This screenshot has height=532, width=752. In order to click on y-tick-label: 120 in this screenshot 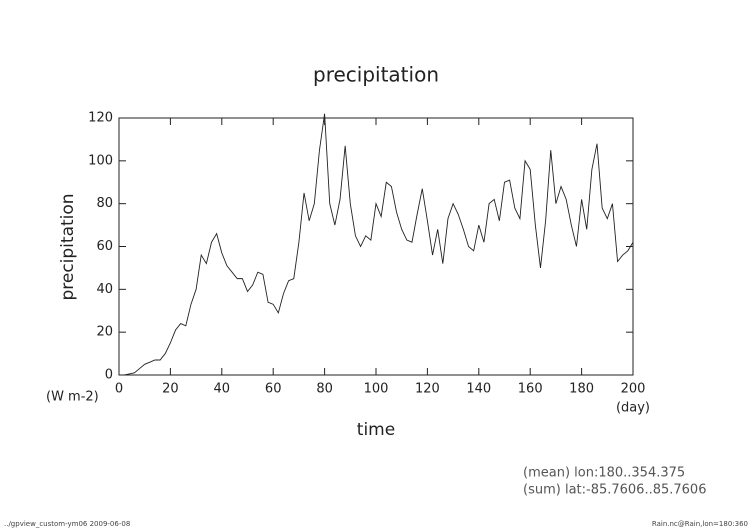, I will do `click(100, 118)`.